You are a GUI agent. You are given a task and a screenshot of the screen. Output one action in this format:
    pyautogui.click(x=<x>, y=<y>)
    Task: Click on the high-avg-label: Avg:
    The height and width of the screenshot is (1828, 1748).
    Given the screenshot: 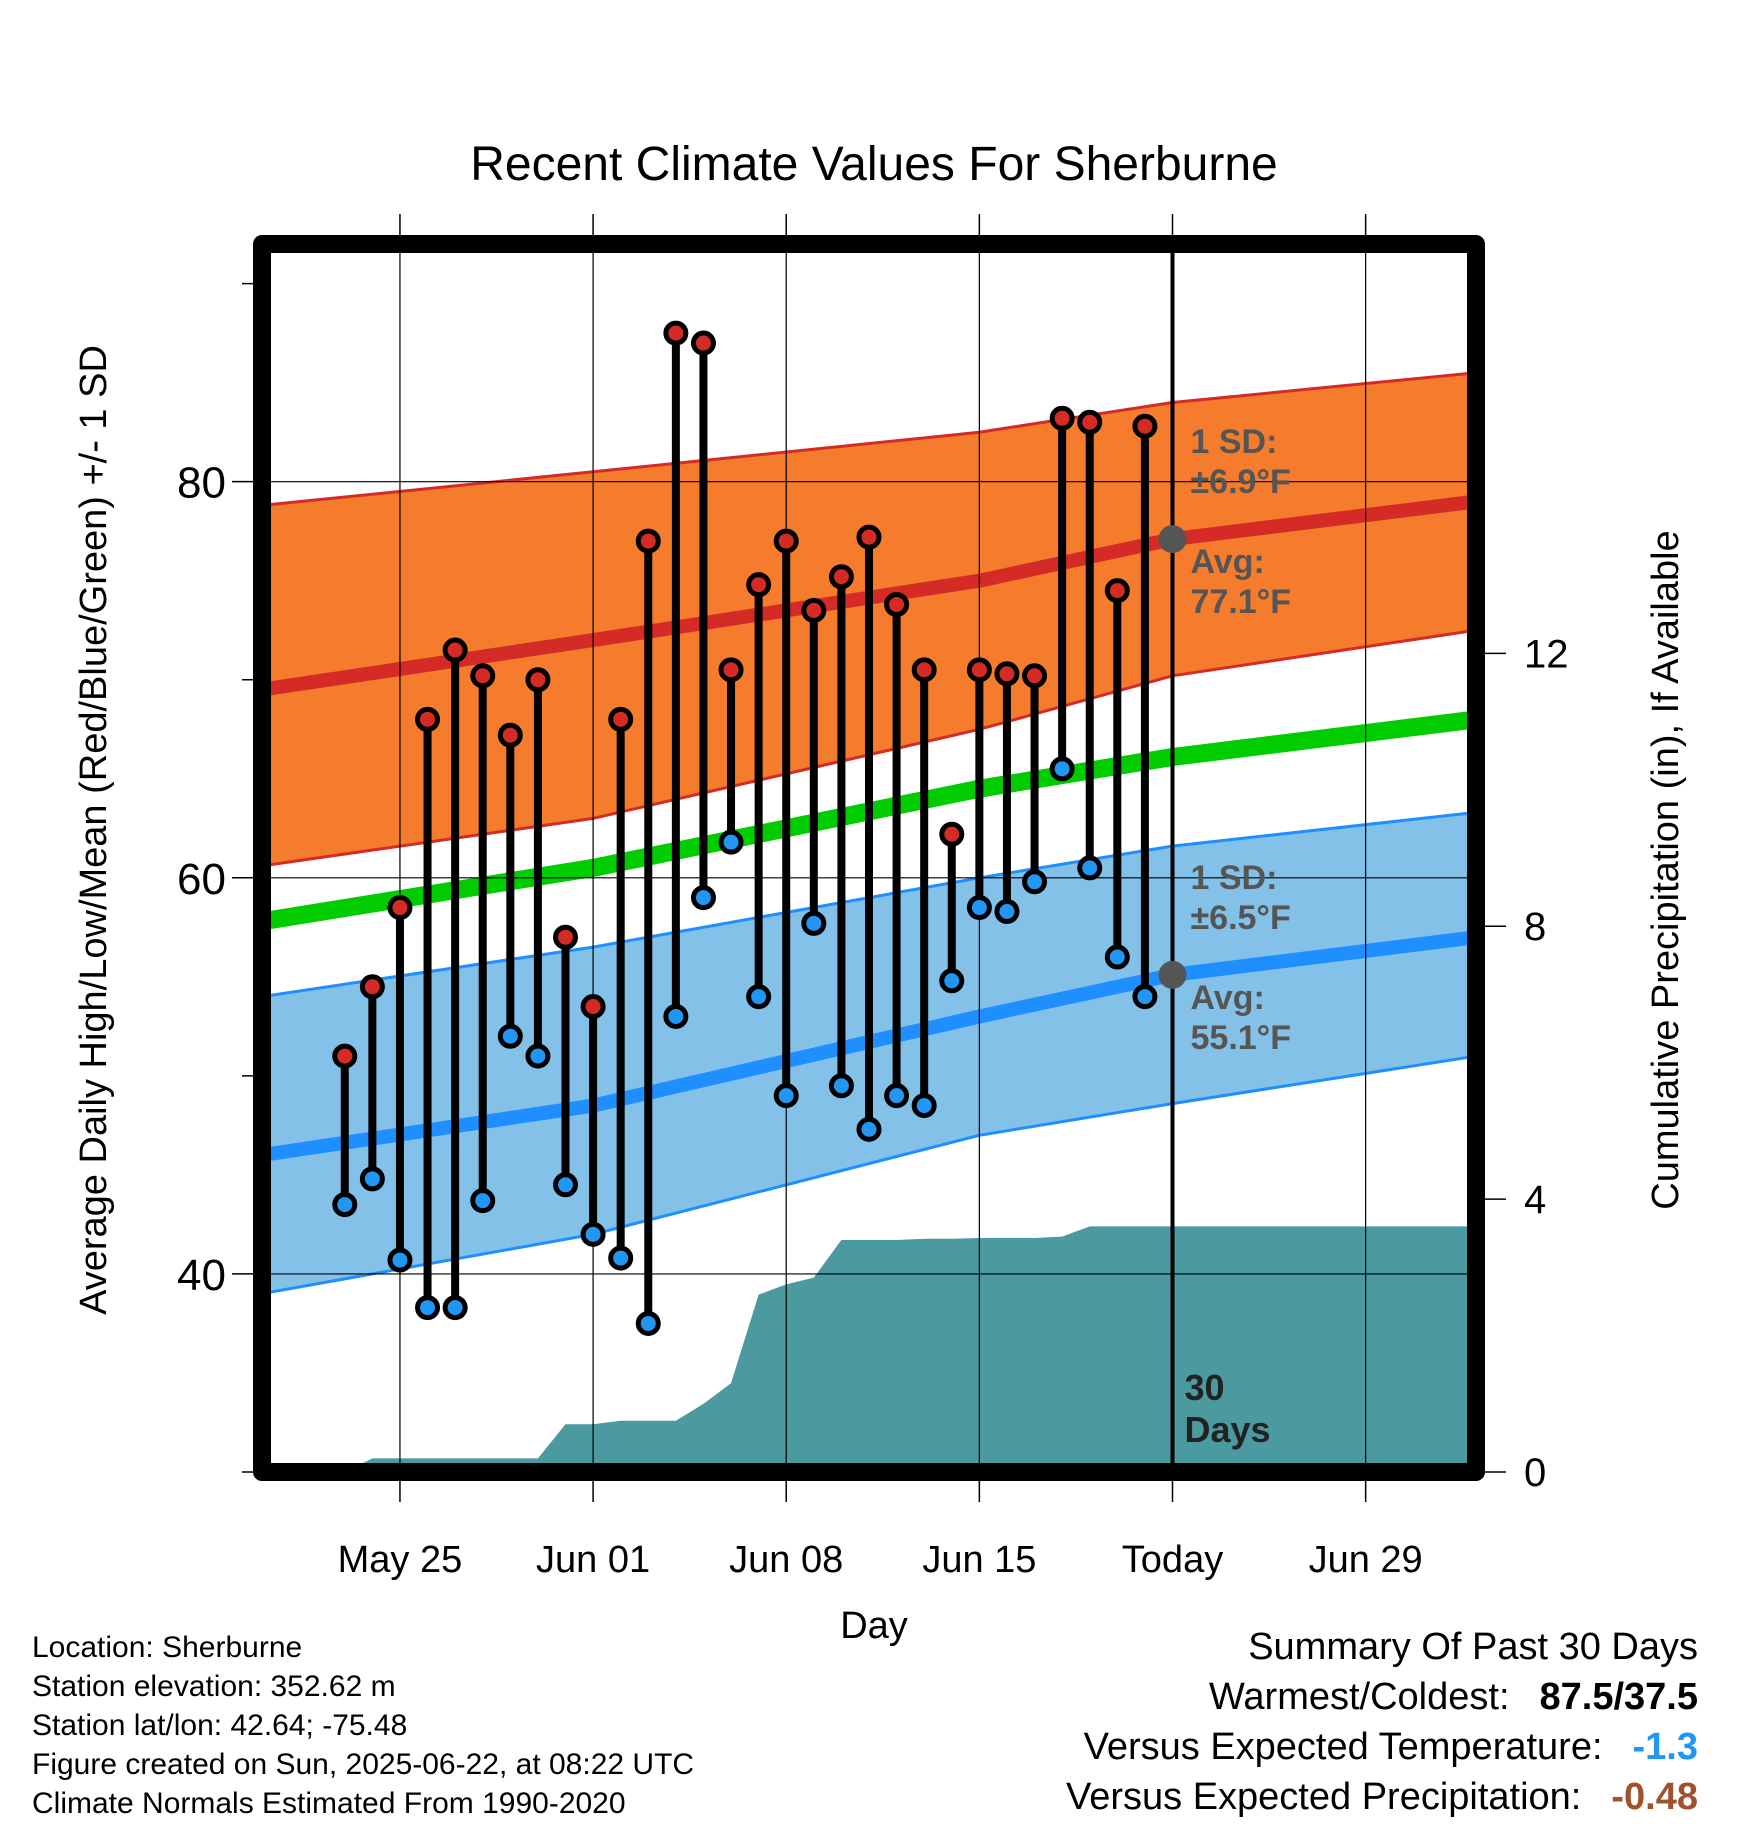 What is the action you would take?
    pyautogui.click(x=1228, y=562)
    